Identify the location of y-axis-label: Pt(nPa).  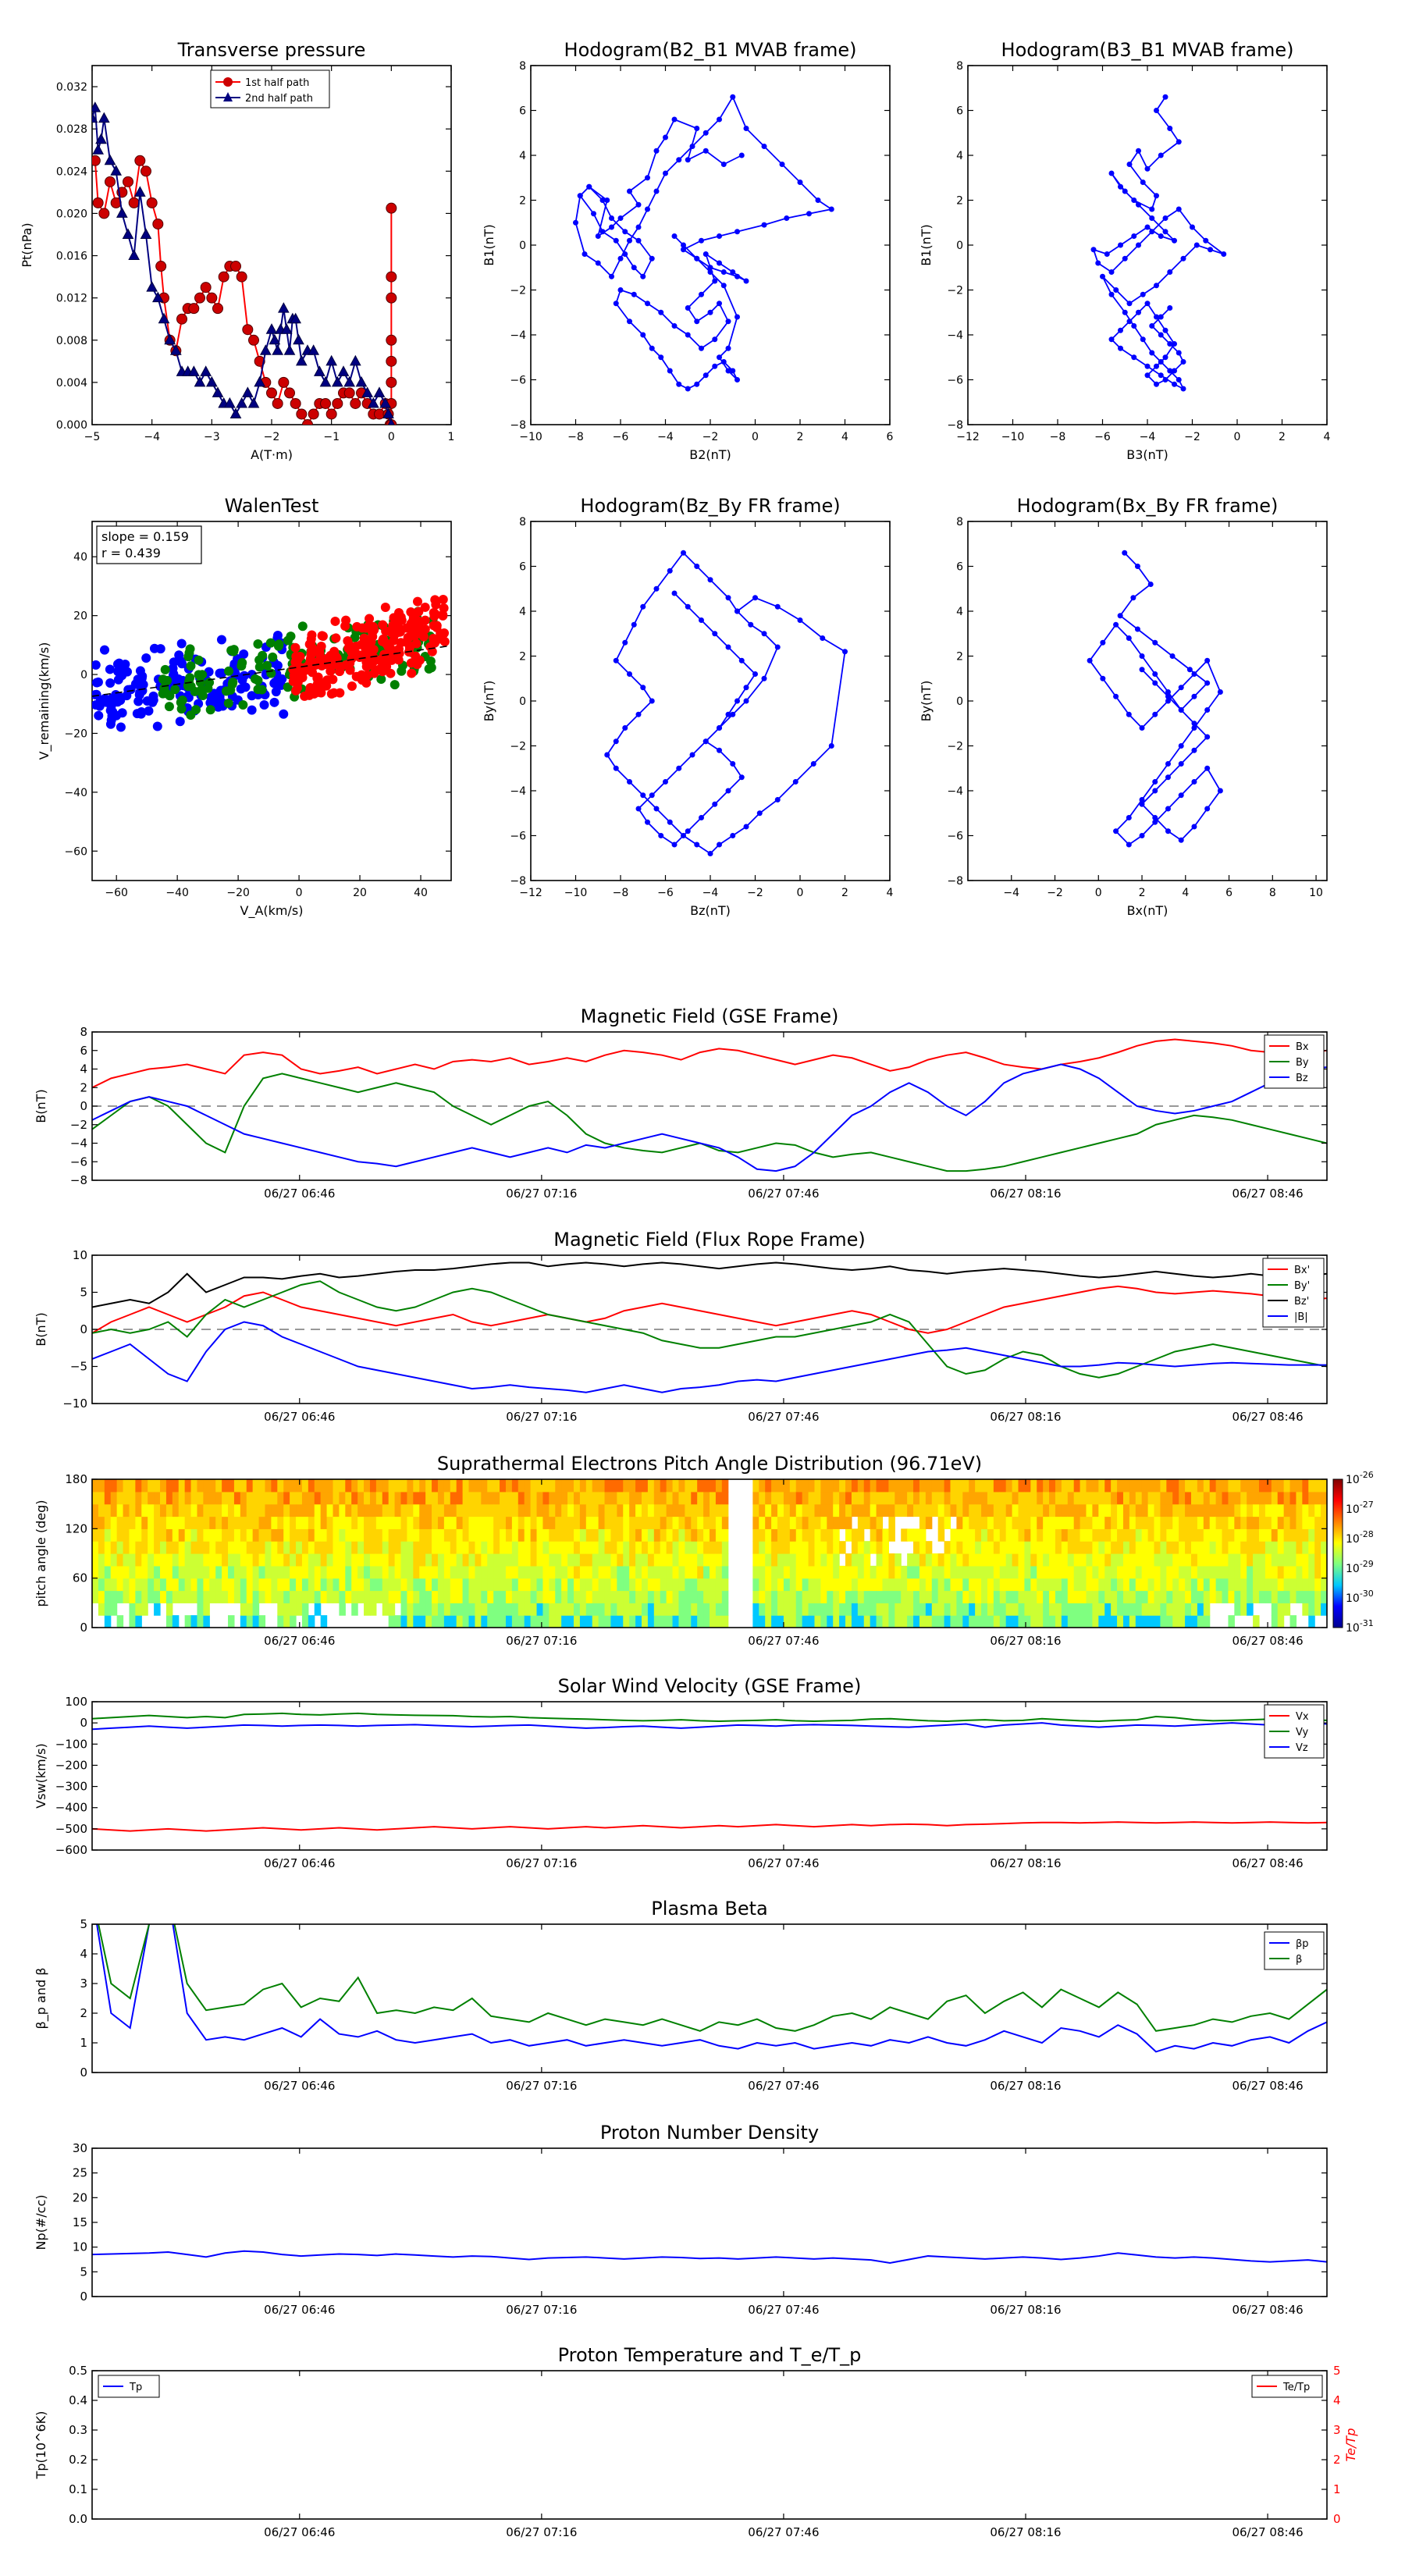
(27, 245).